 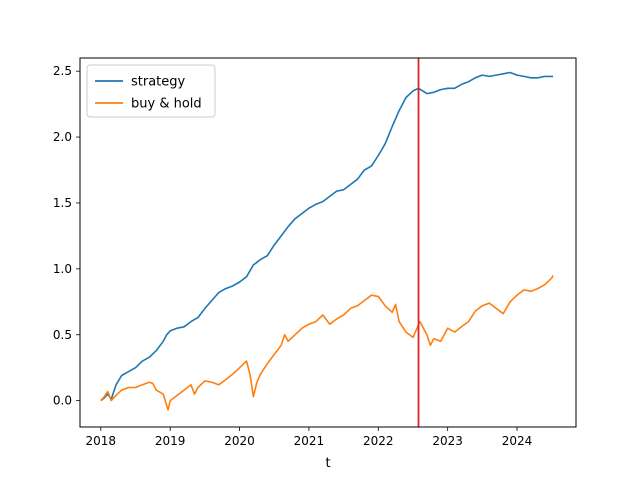 What do you see at coordinates (62, 401) in the screenshot?
I see `y-tick-label: 0.0` at bounding box center [62, 401].